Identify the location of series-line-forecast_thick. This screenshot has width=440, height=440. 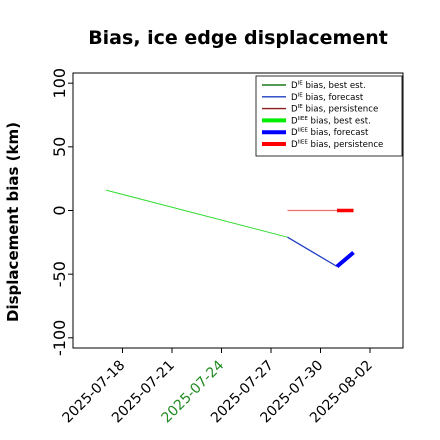
(345, 259).